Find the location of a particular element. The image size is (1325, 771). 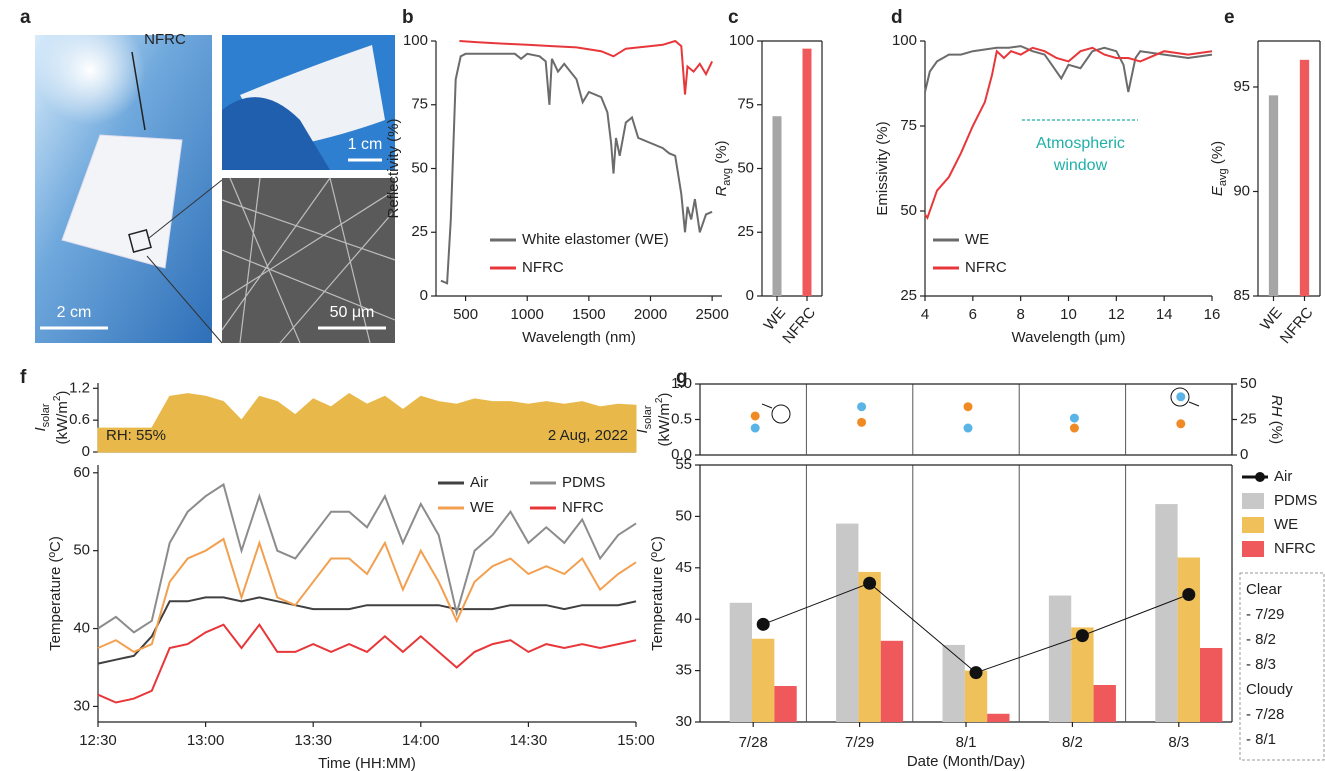

y-tick-label: 0.5 is located at coordinates (681, 418).